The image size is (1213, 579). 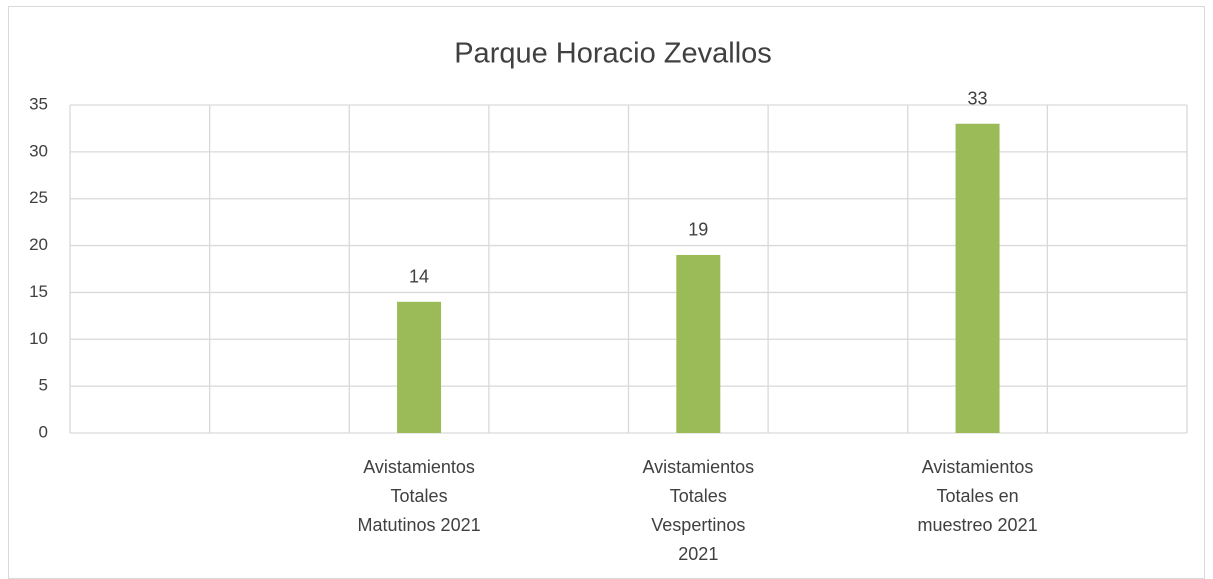 What do you see at coordinates (419, 277) in the screenshot?
I see `data-label: 14` at bounding box center [419, 277].